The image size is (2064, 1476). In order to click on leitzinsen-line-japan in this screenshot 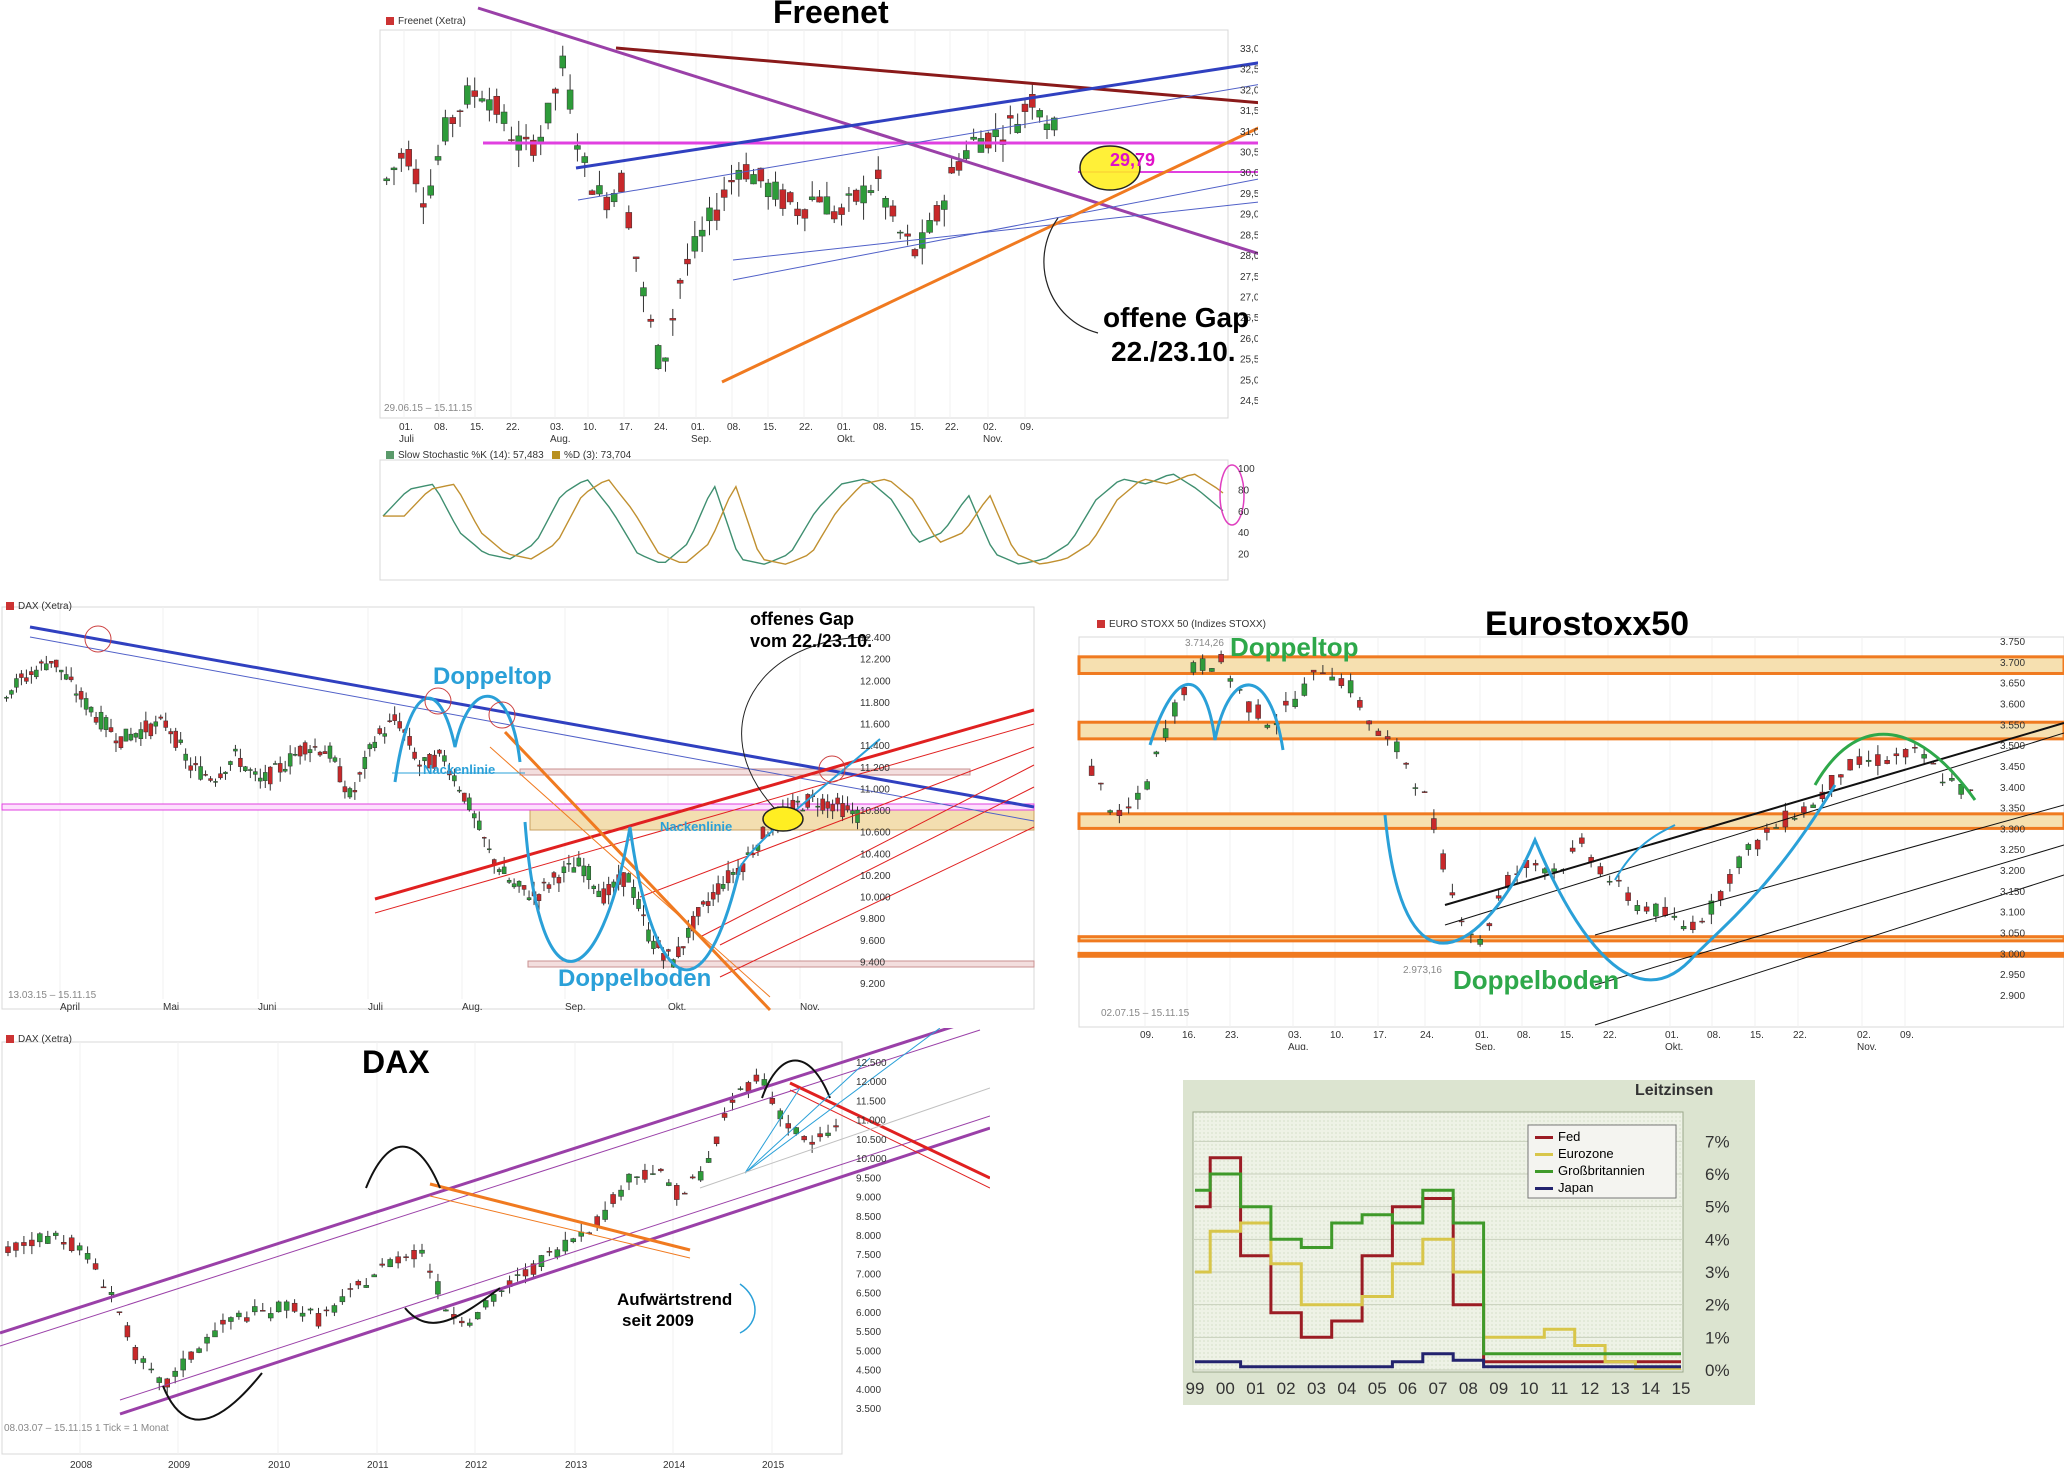, I will do `click(1438, 1360)`.